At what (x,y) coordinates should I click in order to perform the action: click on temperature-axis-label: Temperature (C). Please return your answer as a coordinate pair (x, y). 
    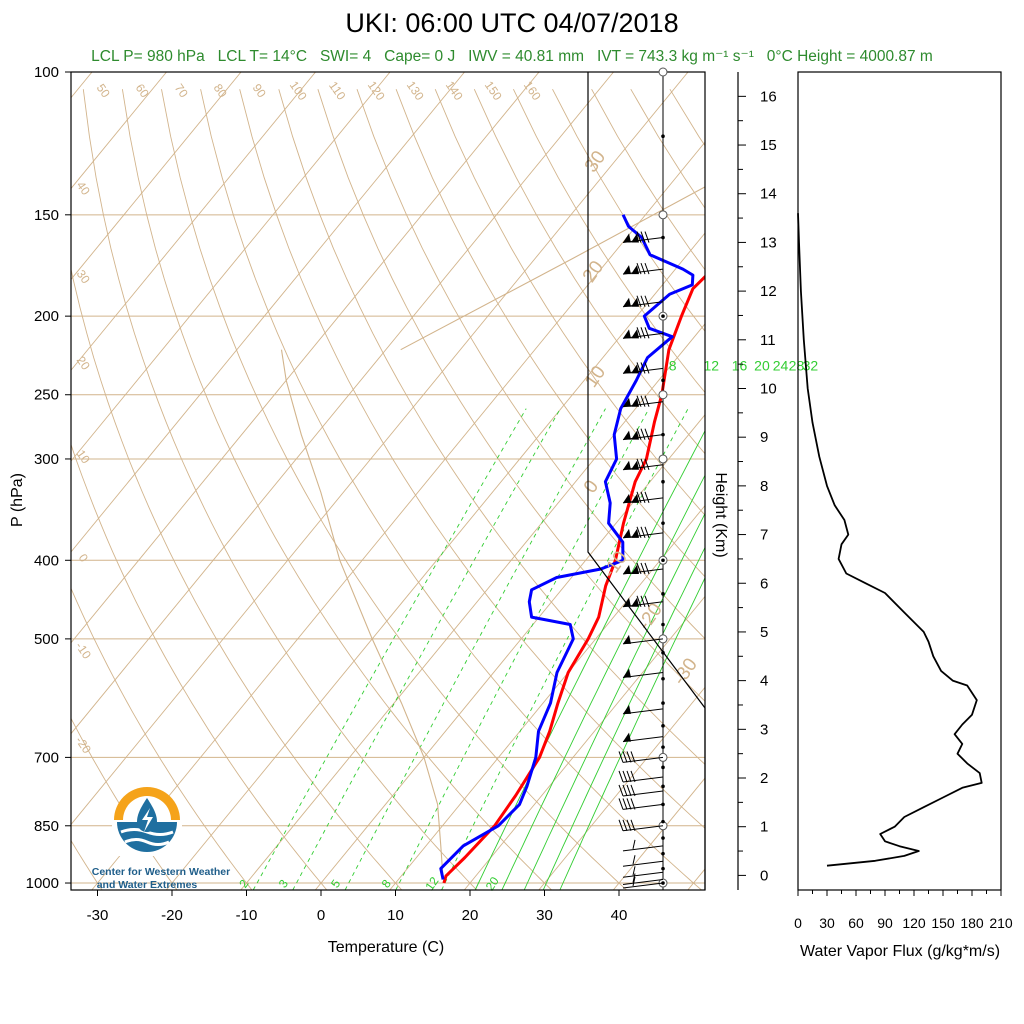
    Looking at the image, I should click on (386, 947).